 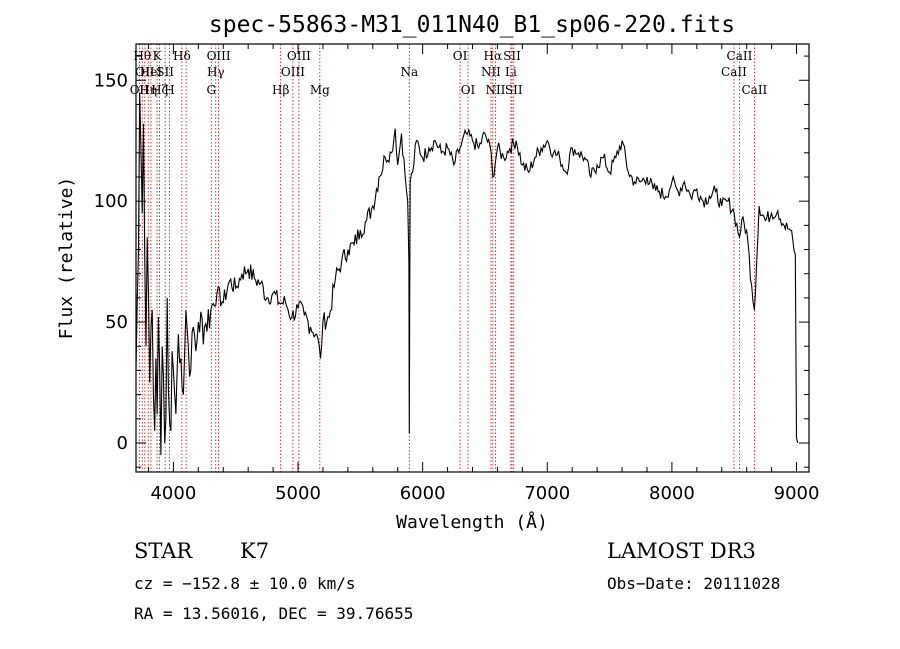 What do you see at coordinates (159, 90) in the screenshot?
I see `line-marker-label: Hζ` at bounding box center [159, 90].